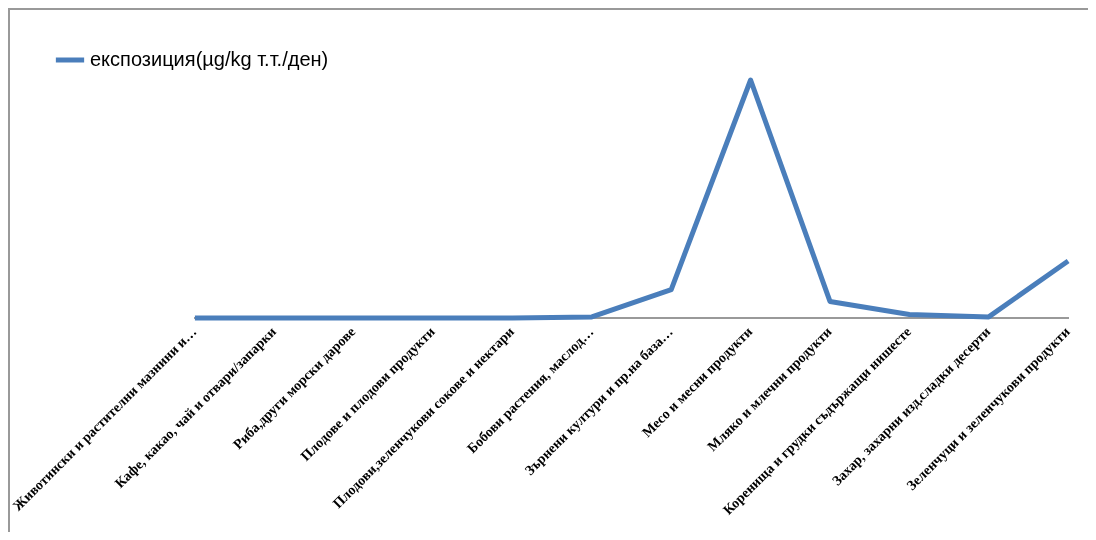 The image size is (1096, 540). What do you see at coordinates (209, 58) in the screenshot?
I see `legend-label: експозиция(µg/kg т.т./ден)` at bounding box center [209, 58].